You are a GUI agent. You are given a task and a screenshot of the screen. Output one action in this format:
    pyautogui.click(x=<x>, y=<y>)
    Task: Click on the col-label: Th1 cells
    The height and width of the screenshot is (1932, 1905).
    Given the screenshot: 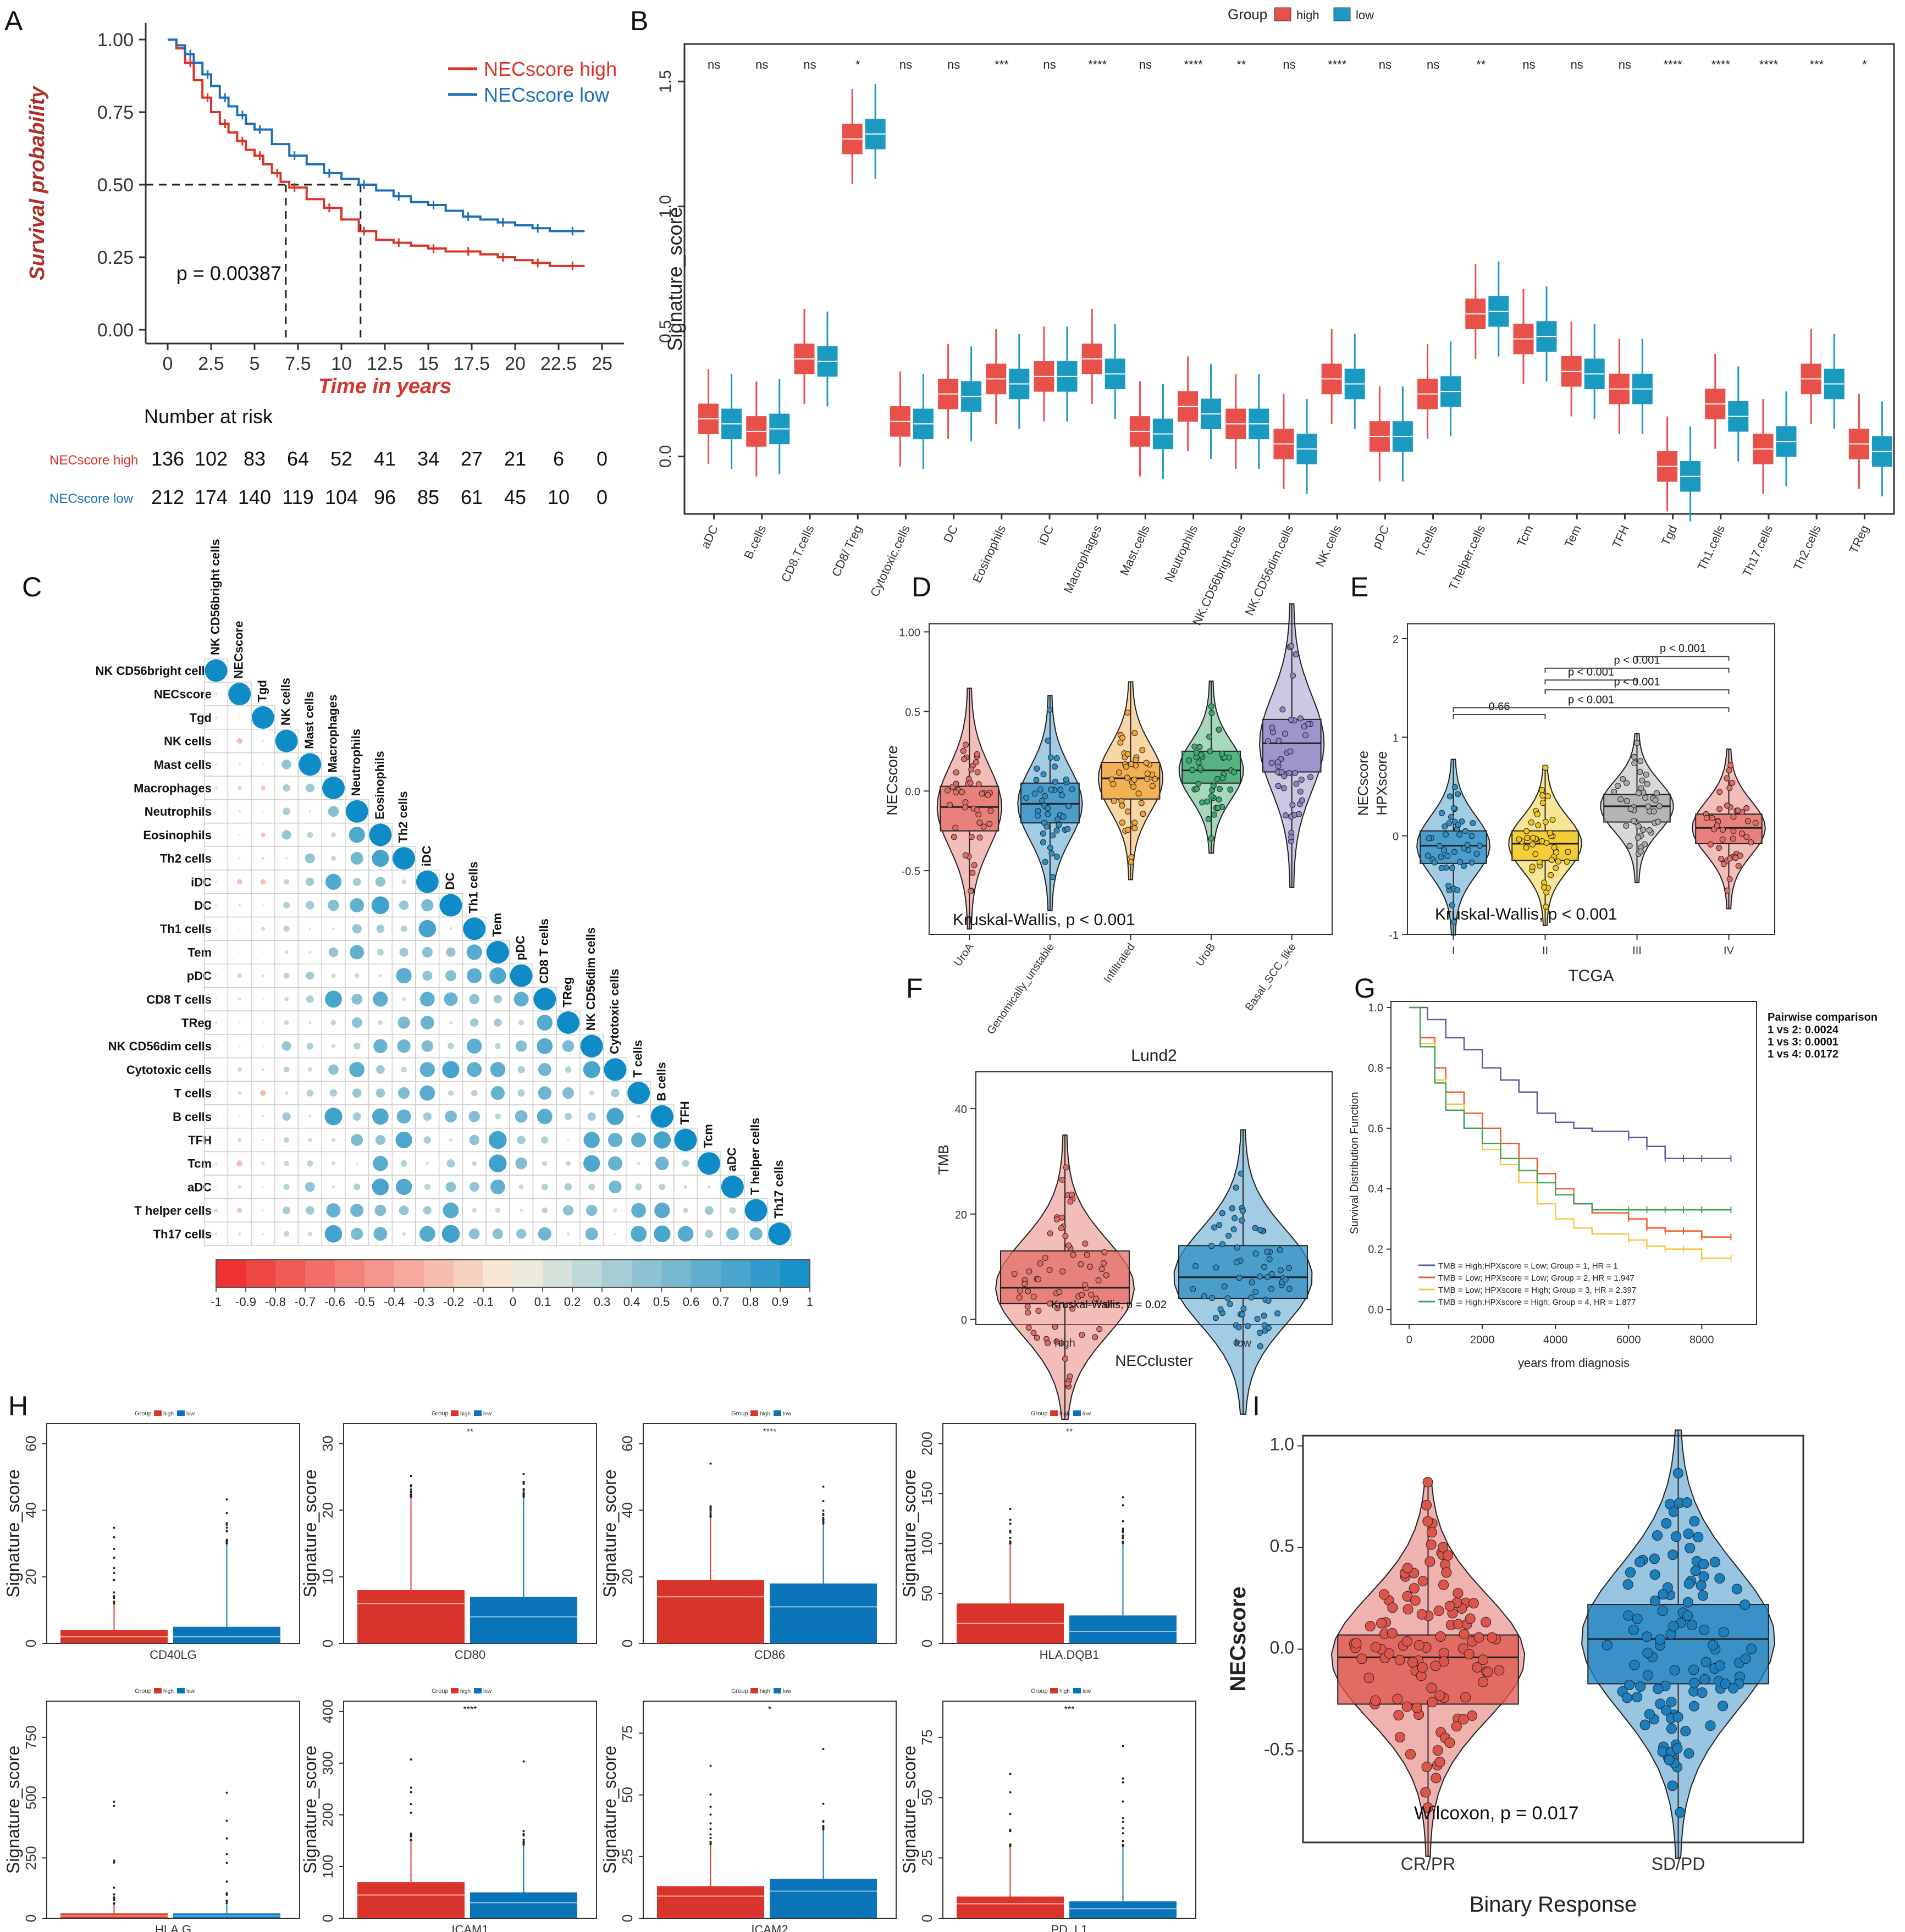 What is the action you would take?
    pyautogui.click(x=474, y=888)
    